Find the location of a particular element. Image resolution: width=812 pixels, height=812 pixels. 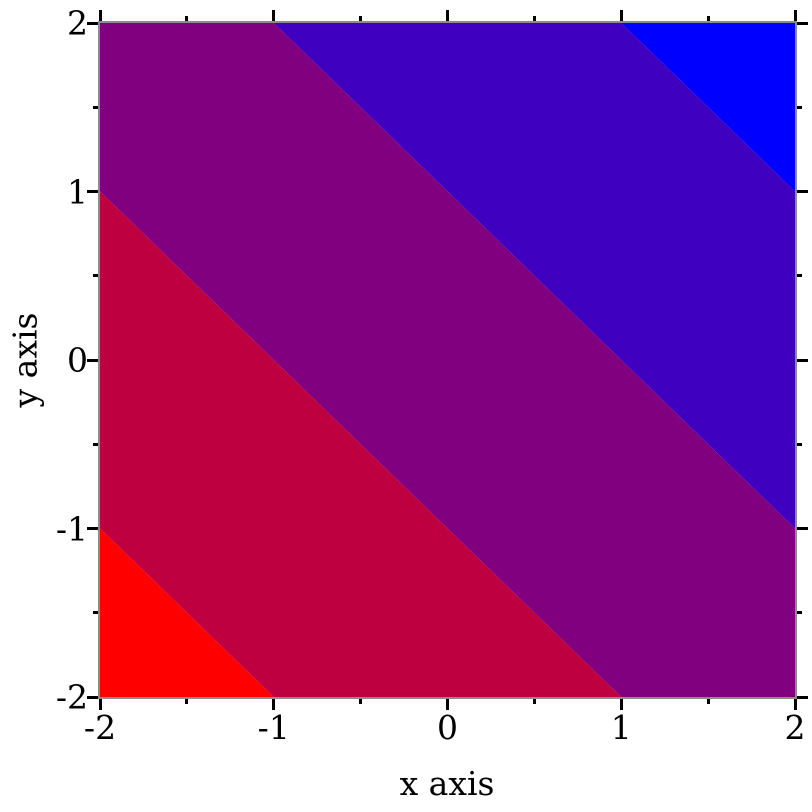

y-tick-label: -2 is located at coordinates (71, 697).